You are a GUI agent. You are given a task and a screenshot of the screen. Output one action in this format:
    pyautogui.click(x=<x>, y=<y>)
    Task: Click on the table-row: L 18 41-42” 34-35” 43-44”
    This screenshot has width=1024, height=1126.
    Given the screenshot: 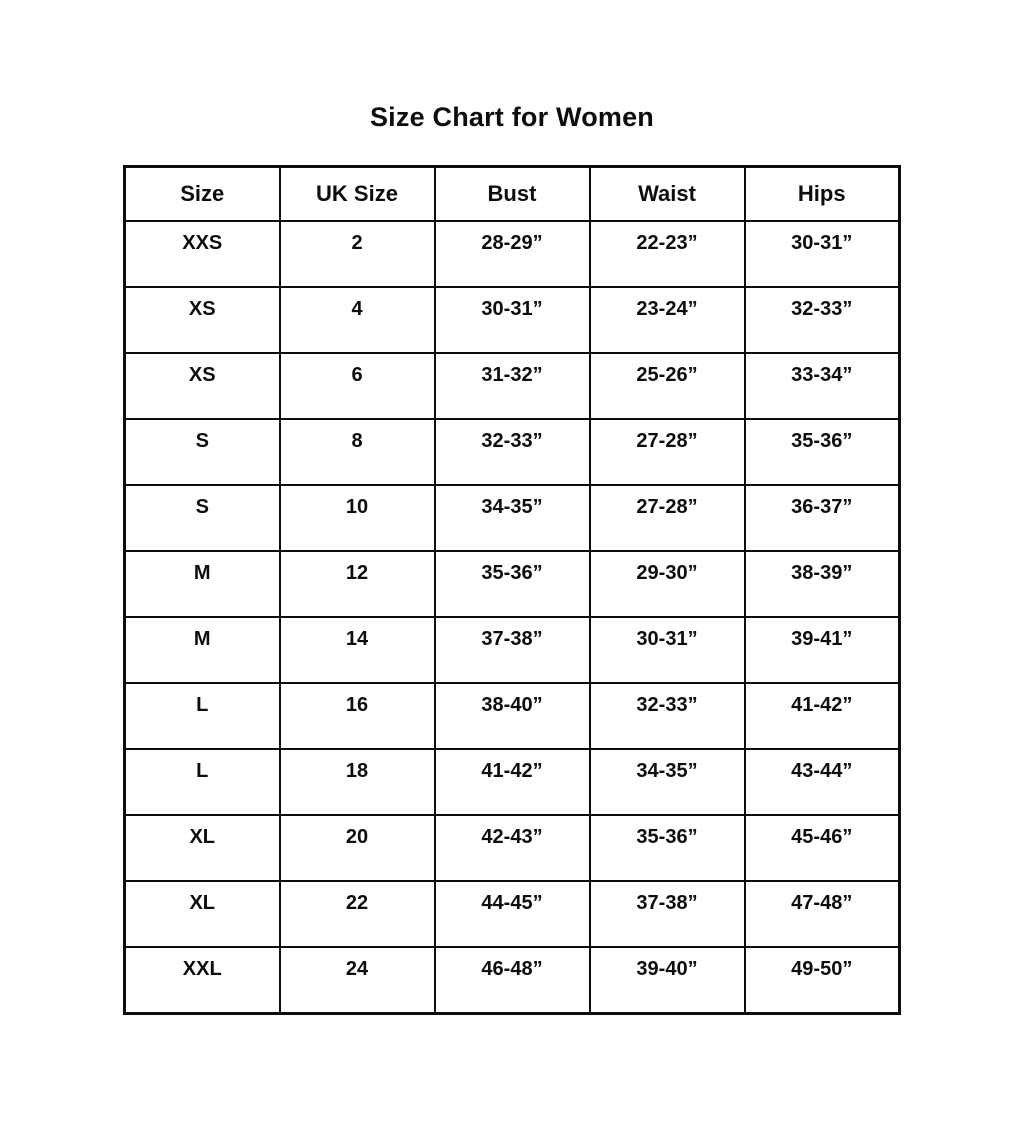 What is the action you would take?
    pyautogui.click(x=512, y=782)
    